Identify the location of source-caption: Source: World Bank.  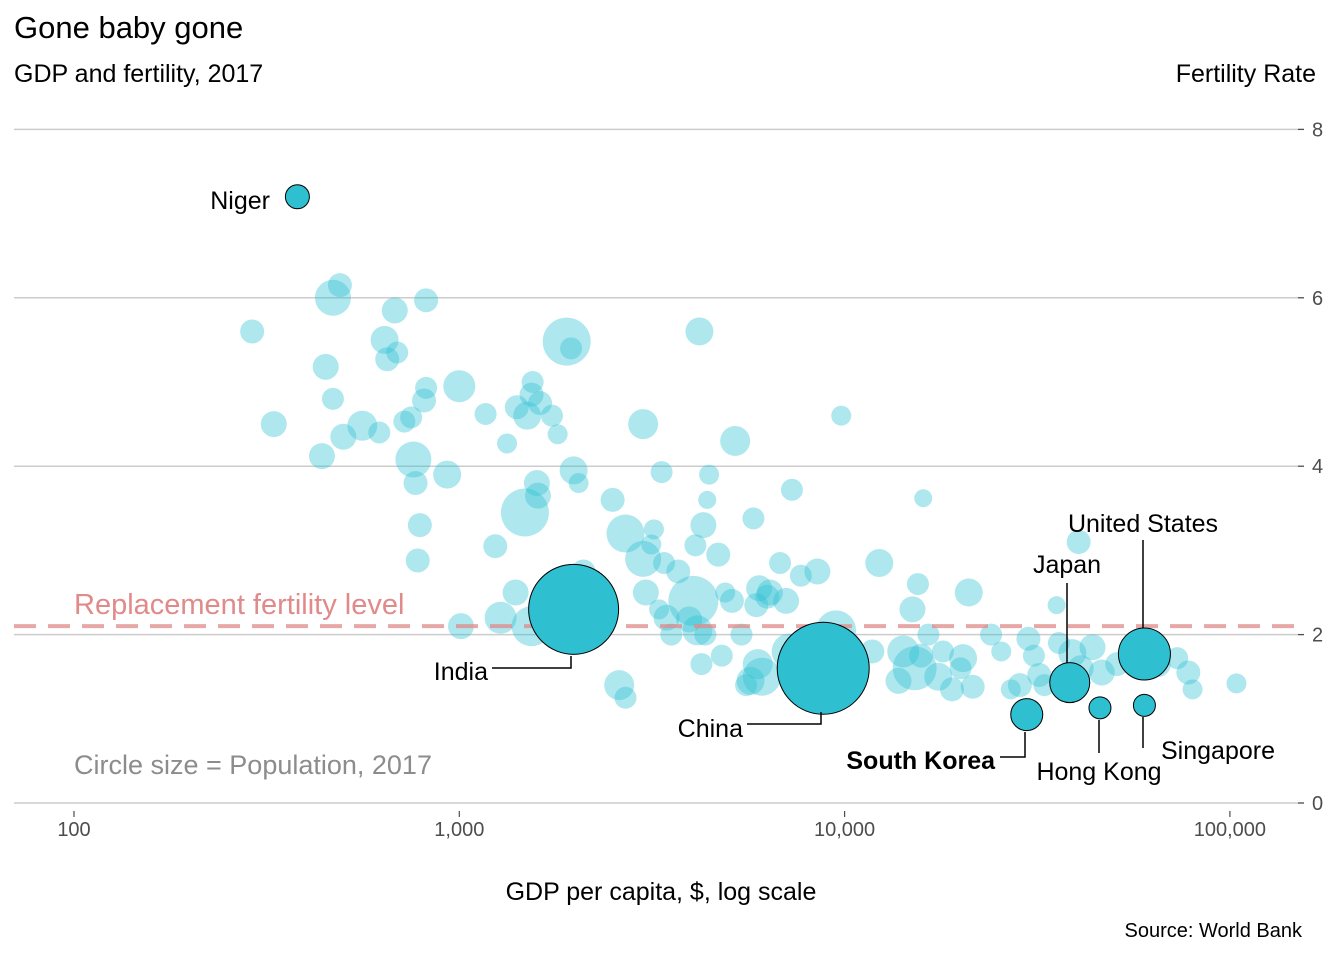
(1213, 931).